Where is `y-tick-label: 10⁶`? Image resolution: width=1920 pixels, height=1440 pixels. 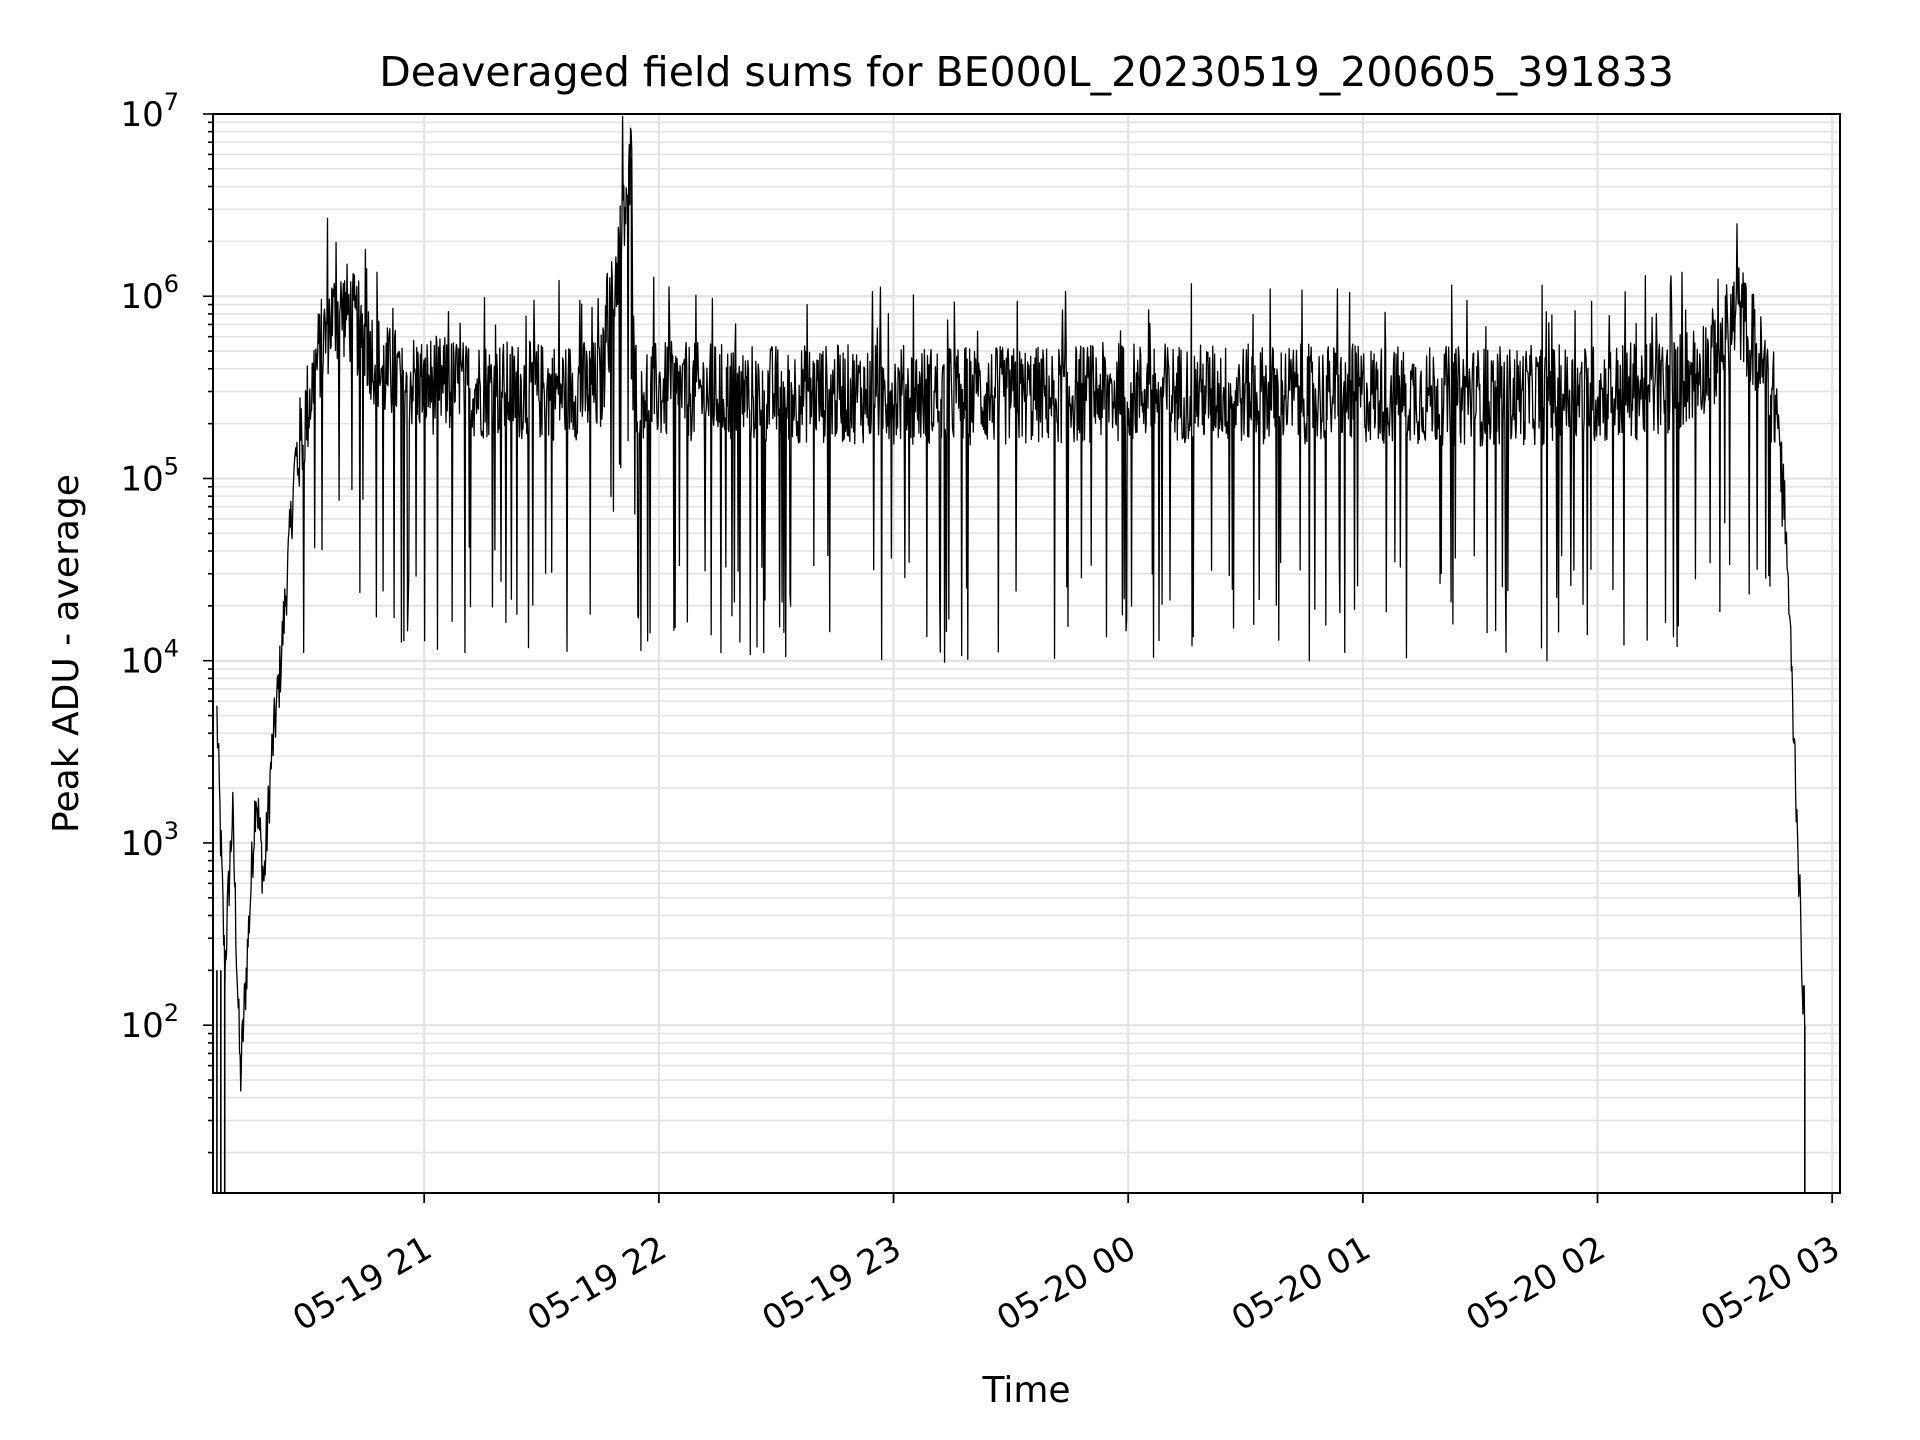 y-tick-label: 10⁶ is located at coordinates (149, 293).